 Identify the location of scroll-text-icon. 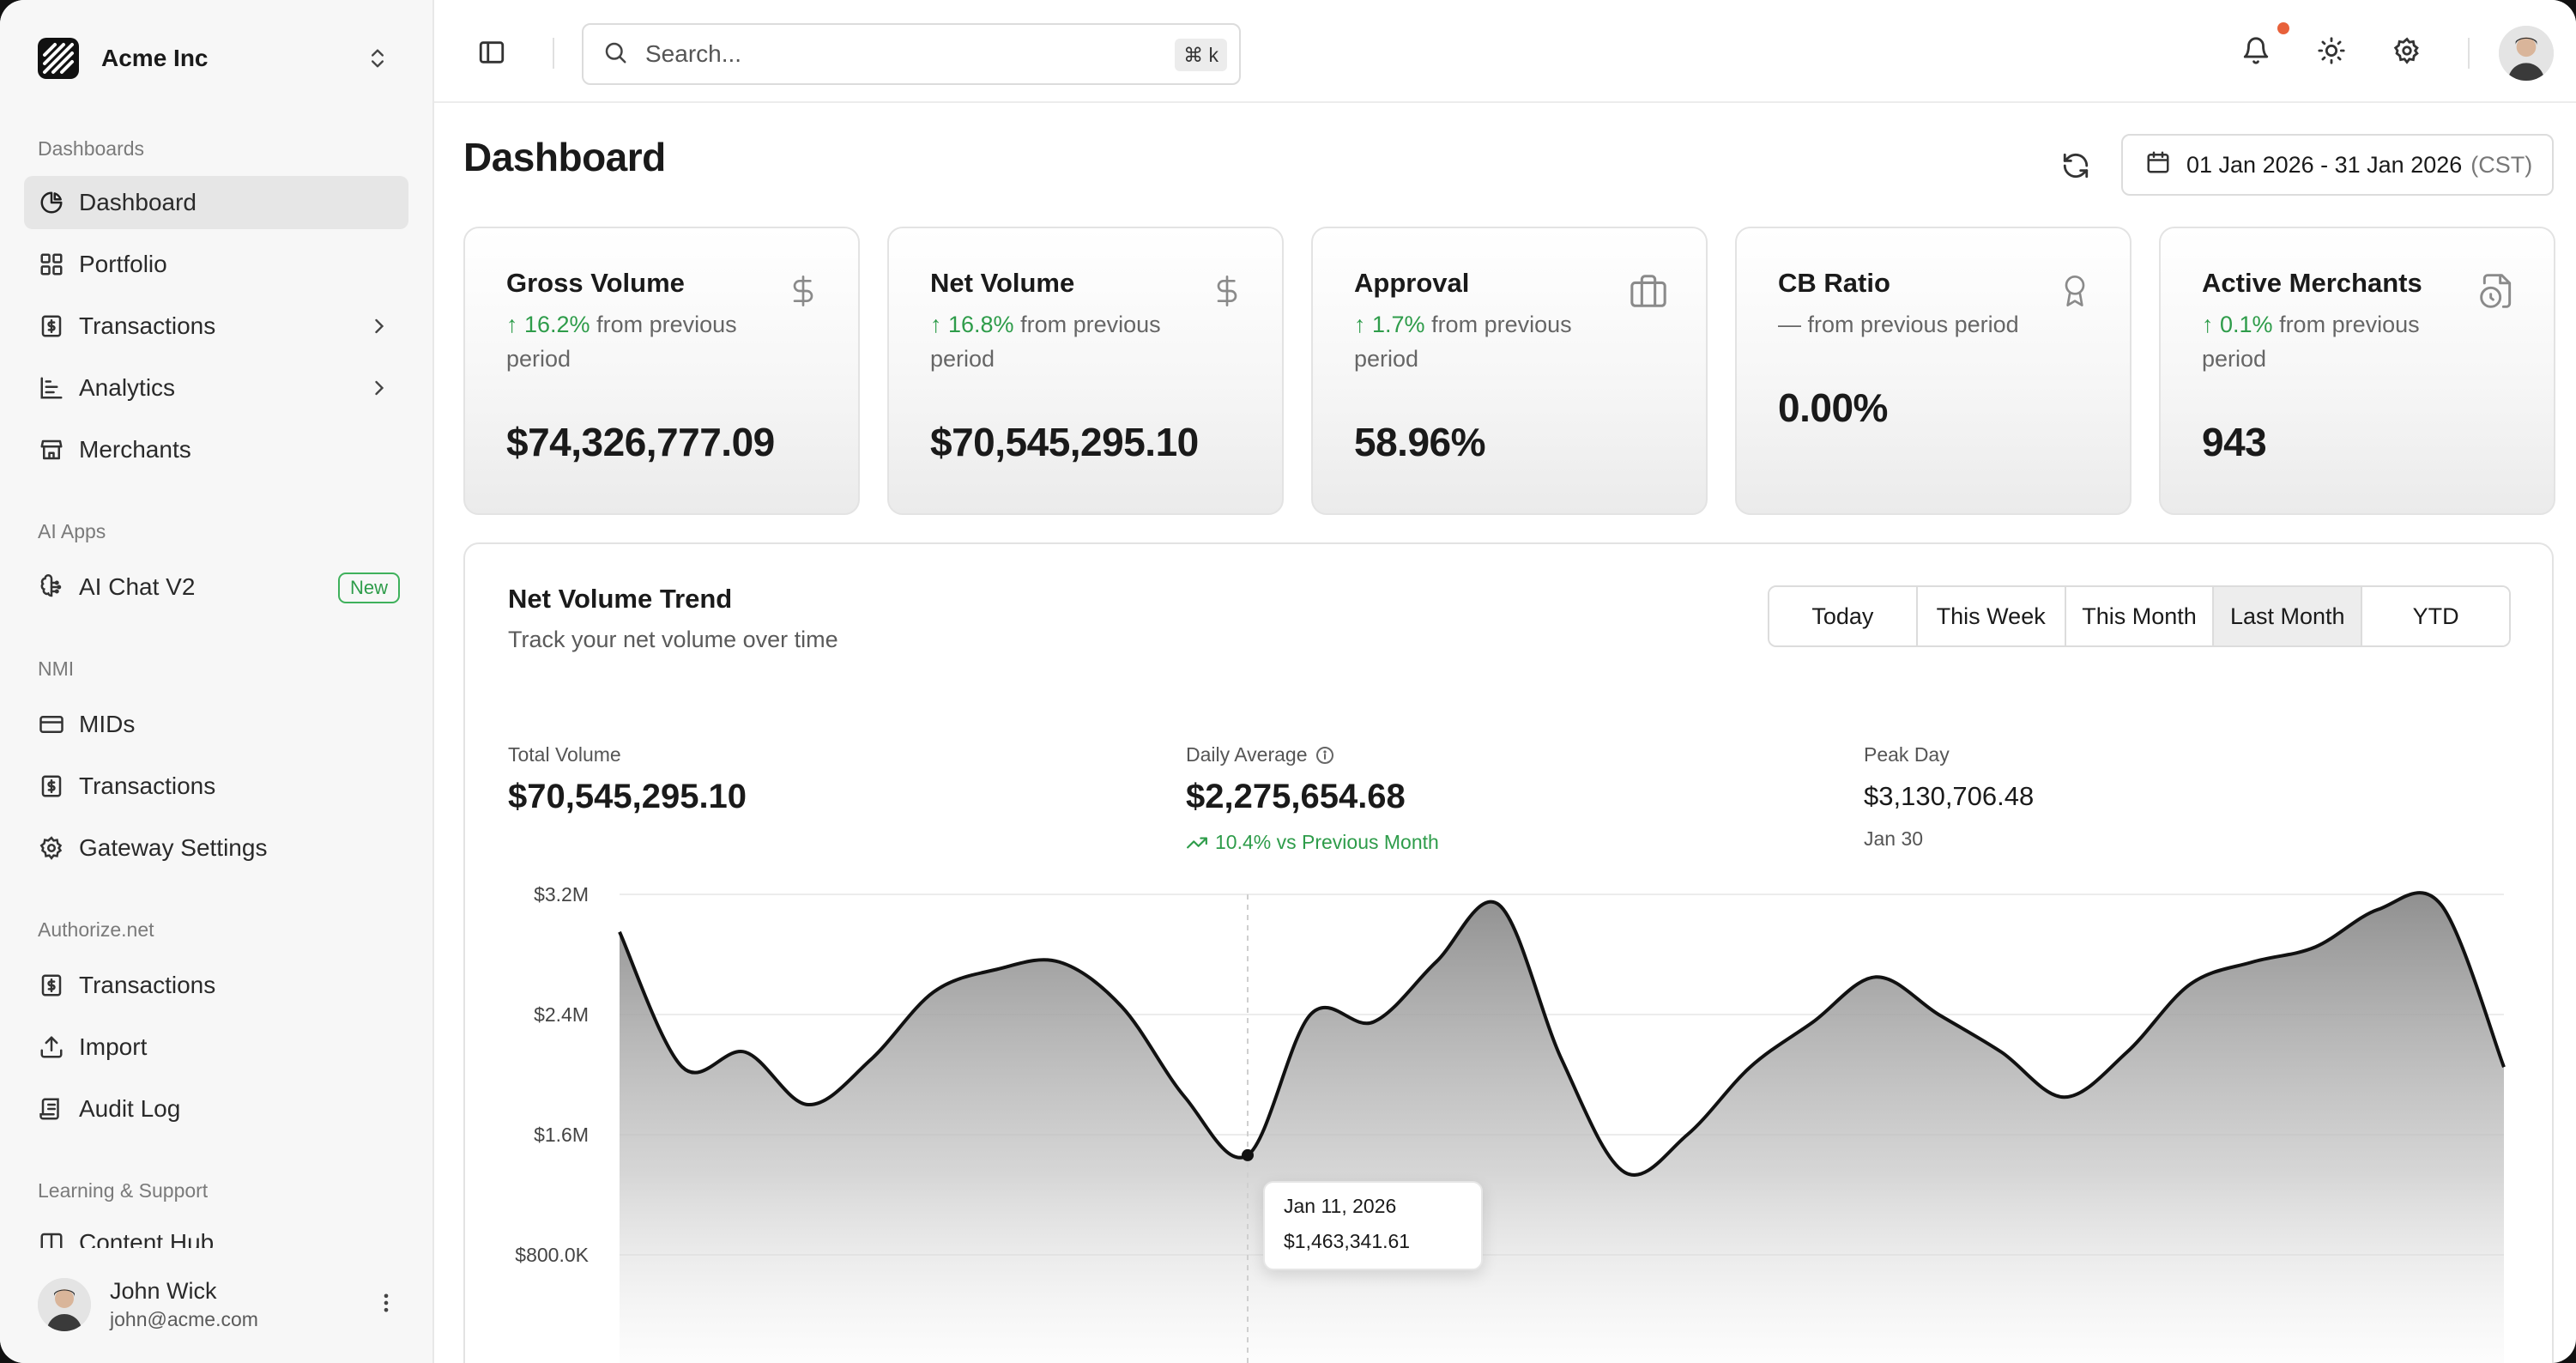
(51, 1109).